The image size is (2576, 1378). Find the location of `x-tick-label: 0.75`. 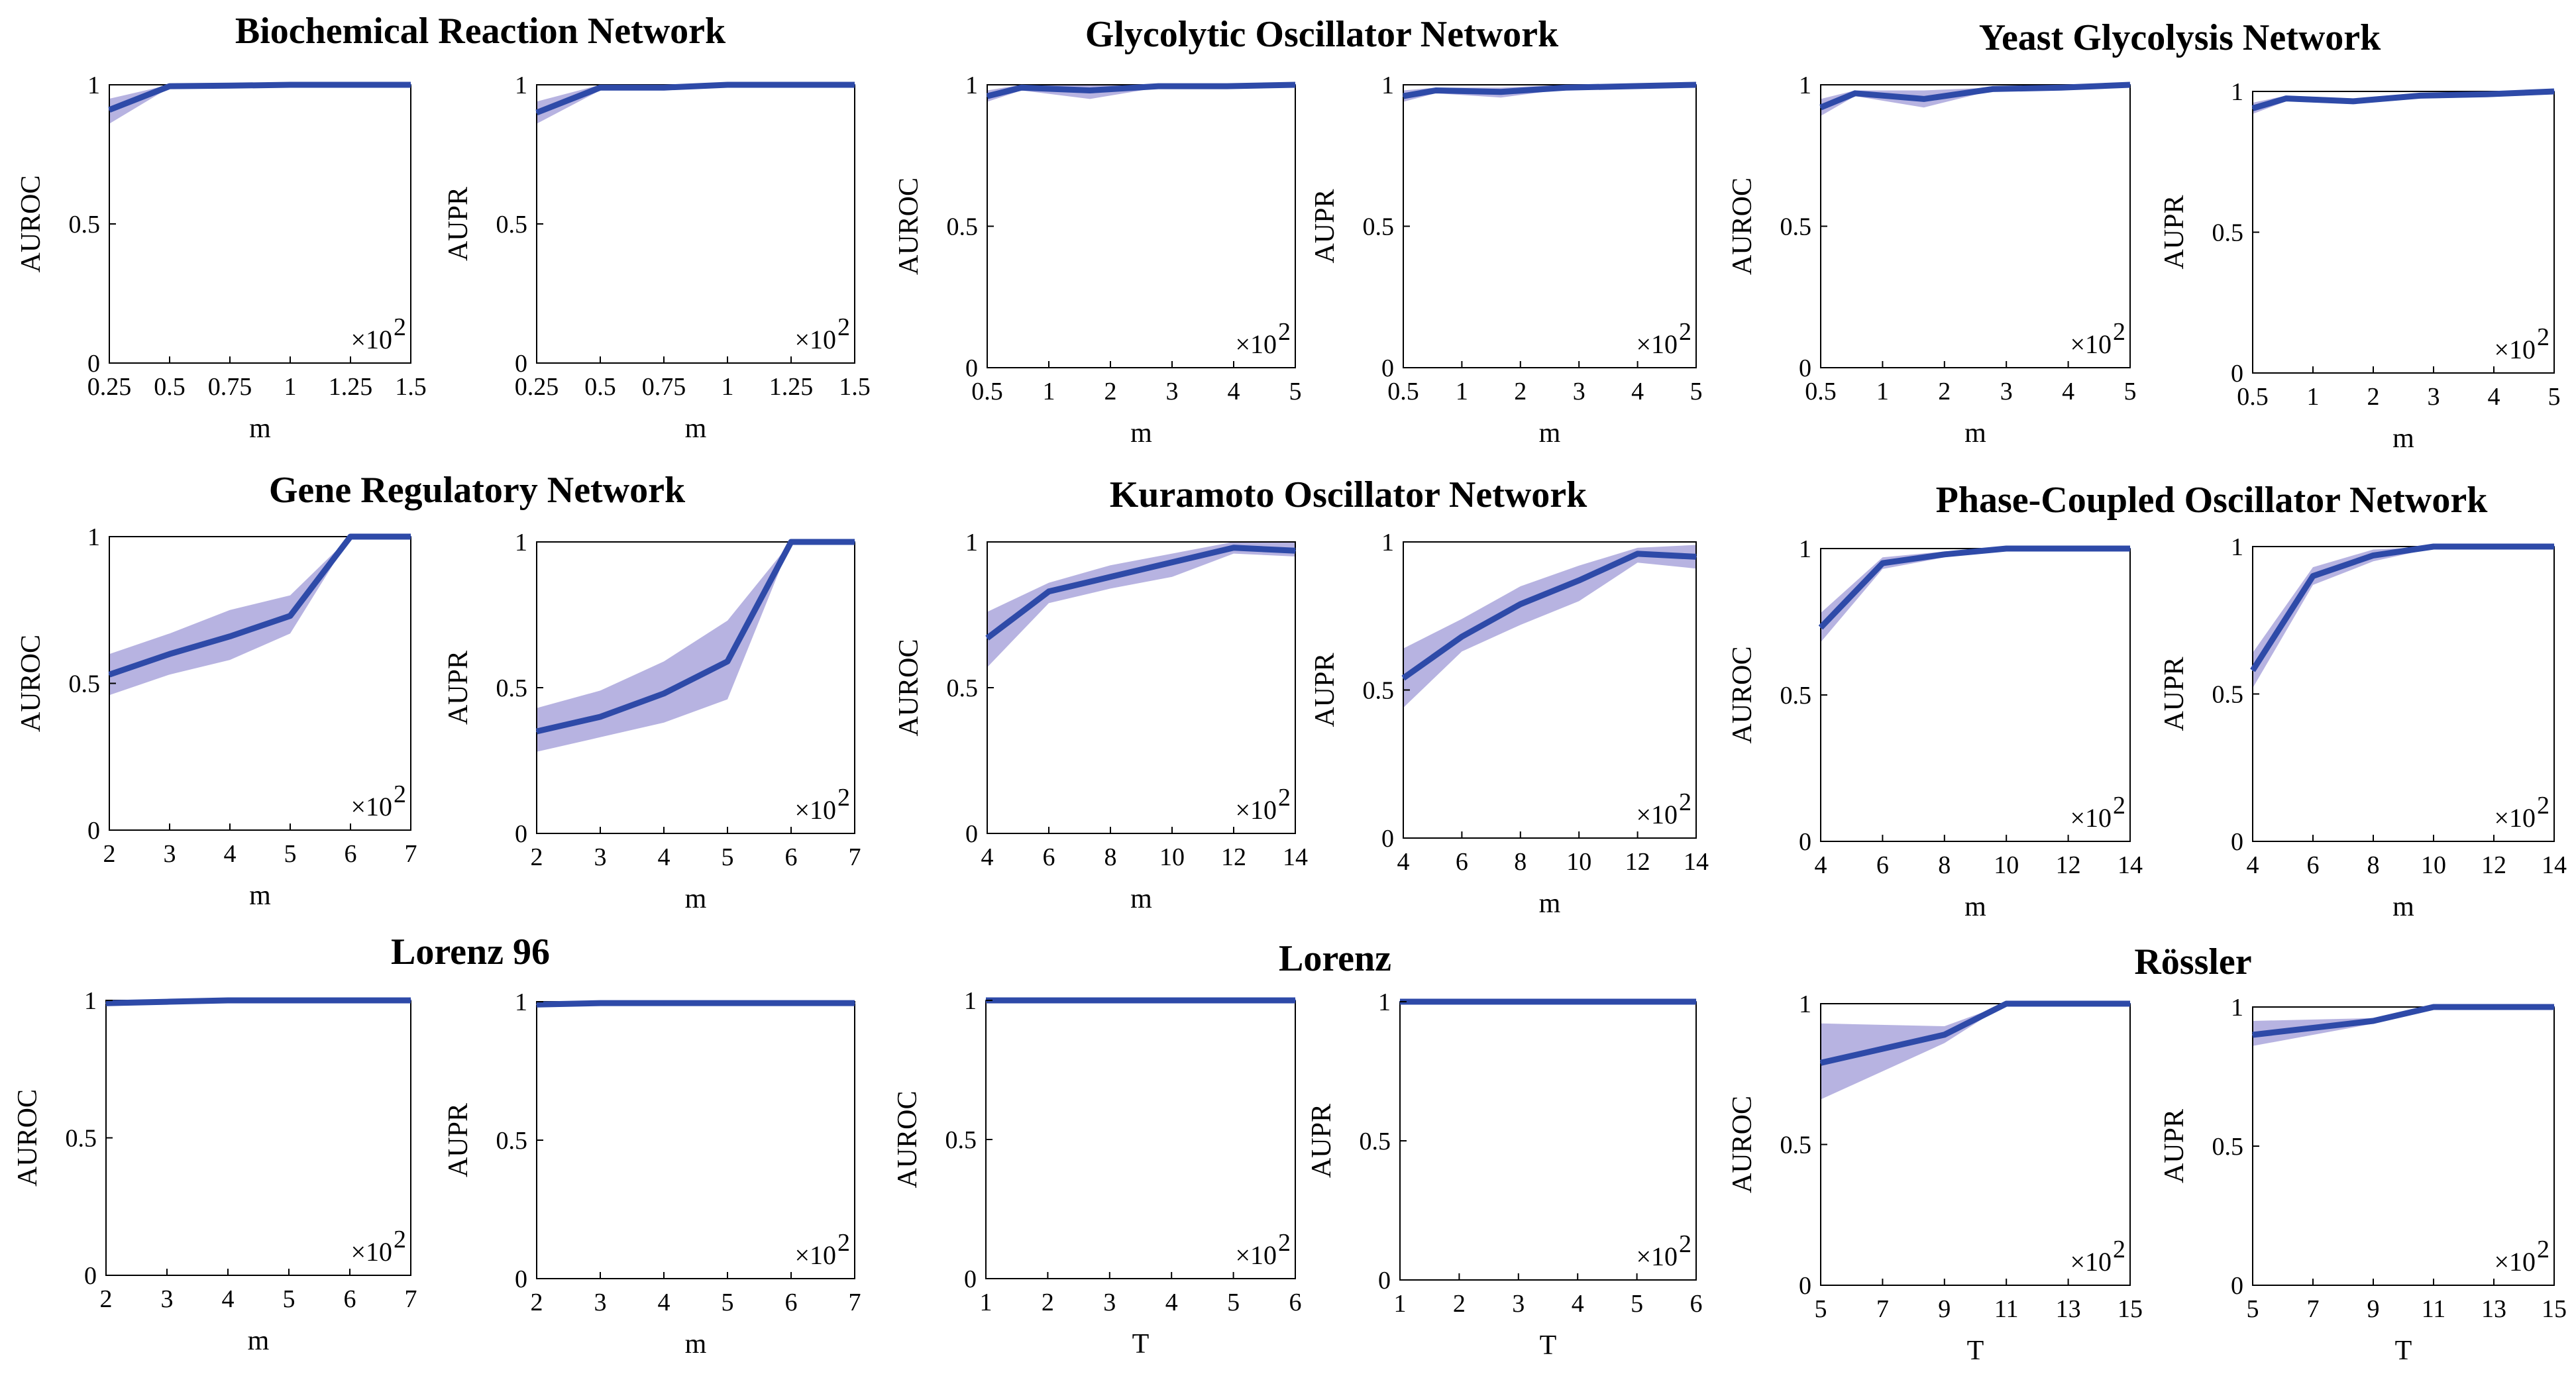

x-tick-label: 0.75 is located at coordinates (664, 387).